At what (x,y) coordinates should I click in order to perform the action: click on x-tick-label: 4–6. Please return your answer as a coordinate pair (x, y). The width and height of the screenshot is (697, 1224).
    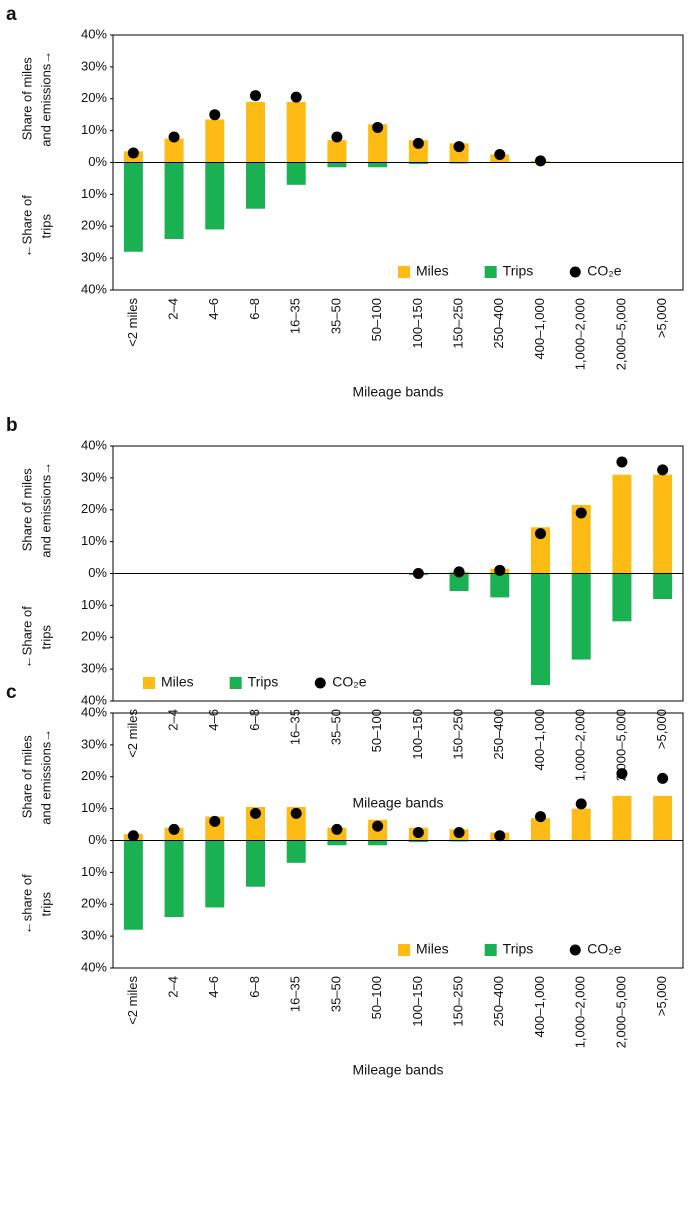
    Looking at the image, I should click on (213, 309).